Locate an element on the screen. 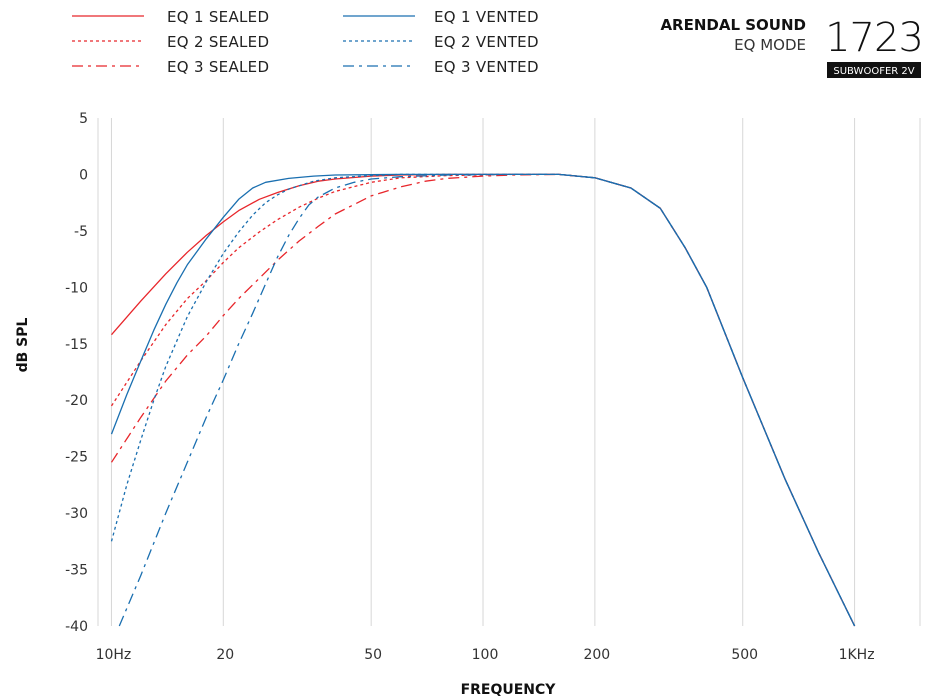 The width and height of the screenshot is (927, 699). model-tag: SUBWOOFER 2V is located at coordinates (873, 71).